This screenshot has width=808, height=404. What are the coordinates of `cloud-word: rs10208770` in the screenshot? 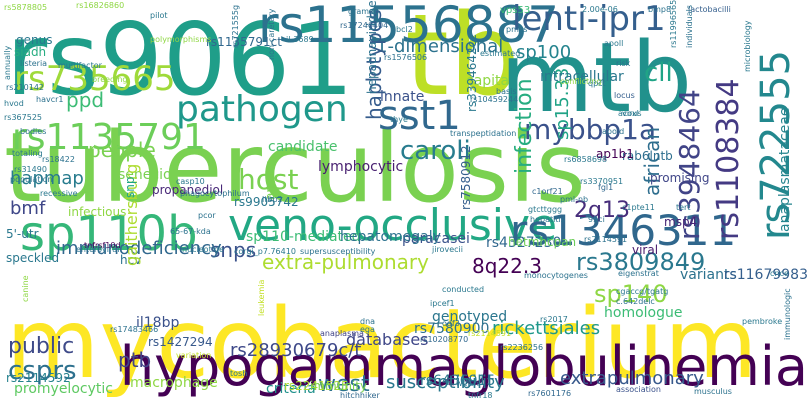 It's located at (444, 339).